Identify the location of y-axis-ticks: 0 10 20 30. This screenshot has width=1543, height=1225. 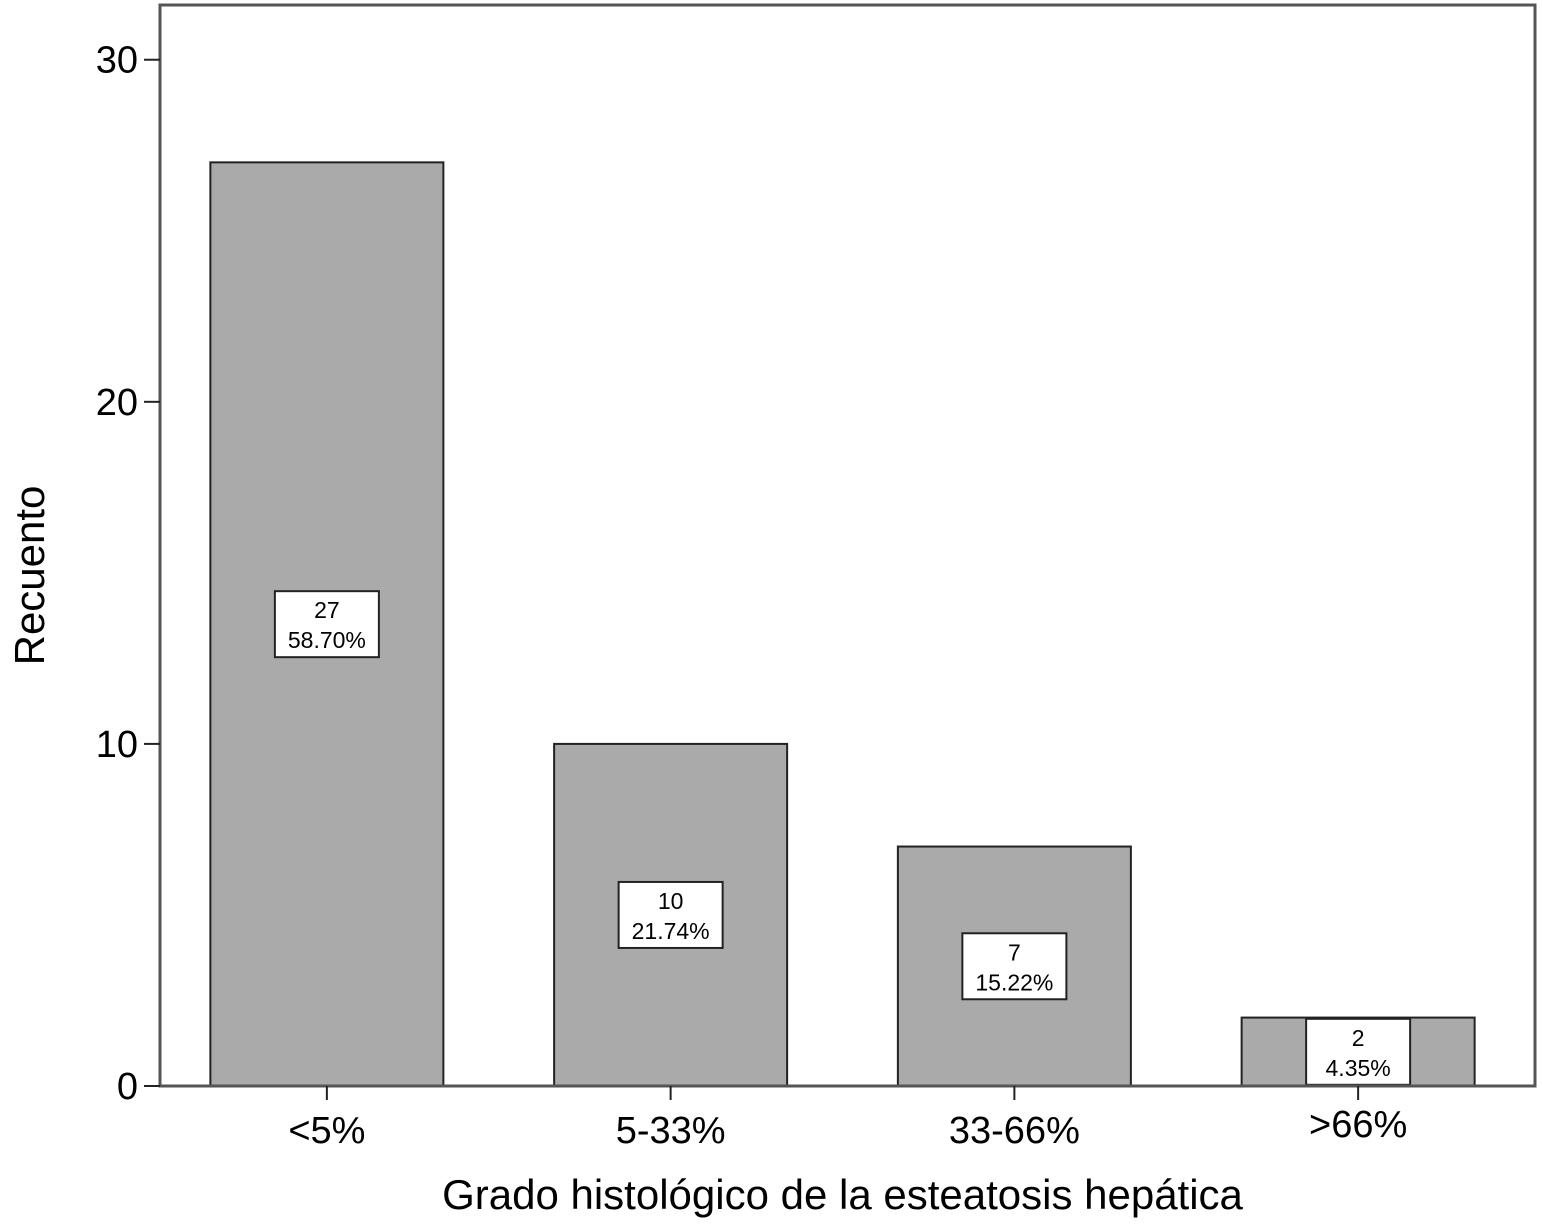
(128, 574).